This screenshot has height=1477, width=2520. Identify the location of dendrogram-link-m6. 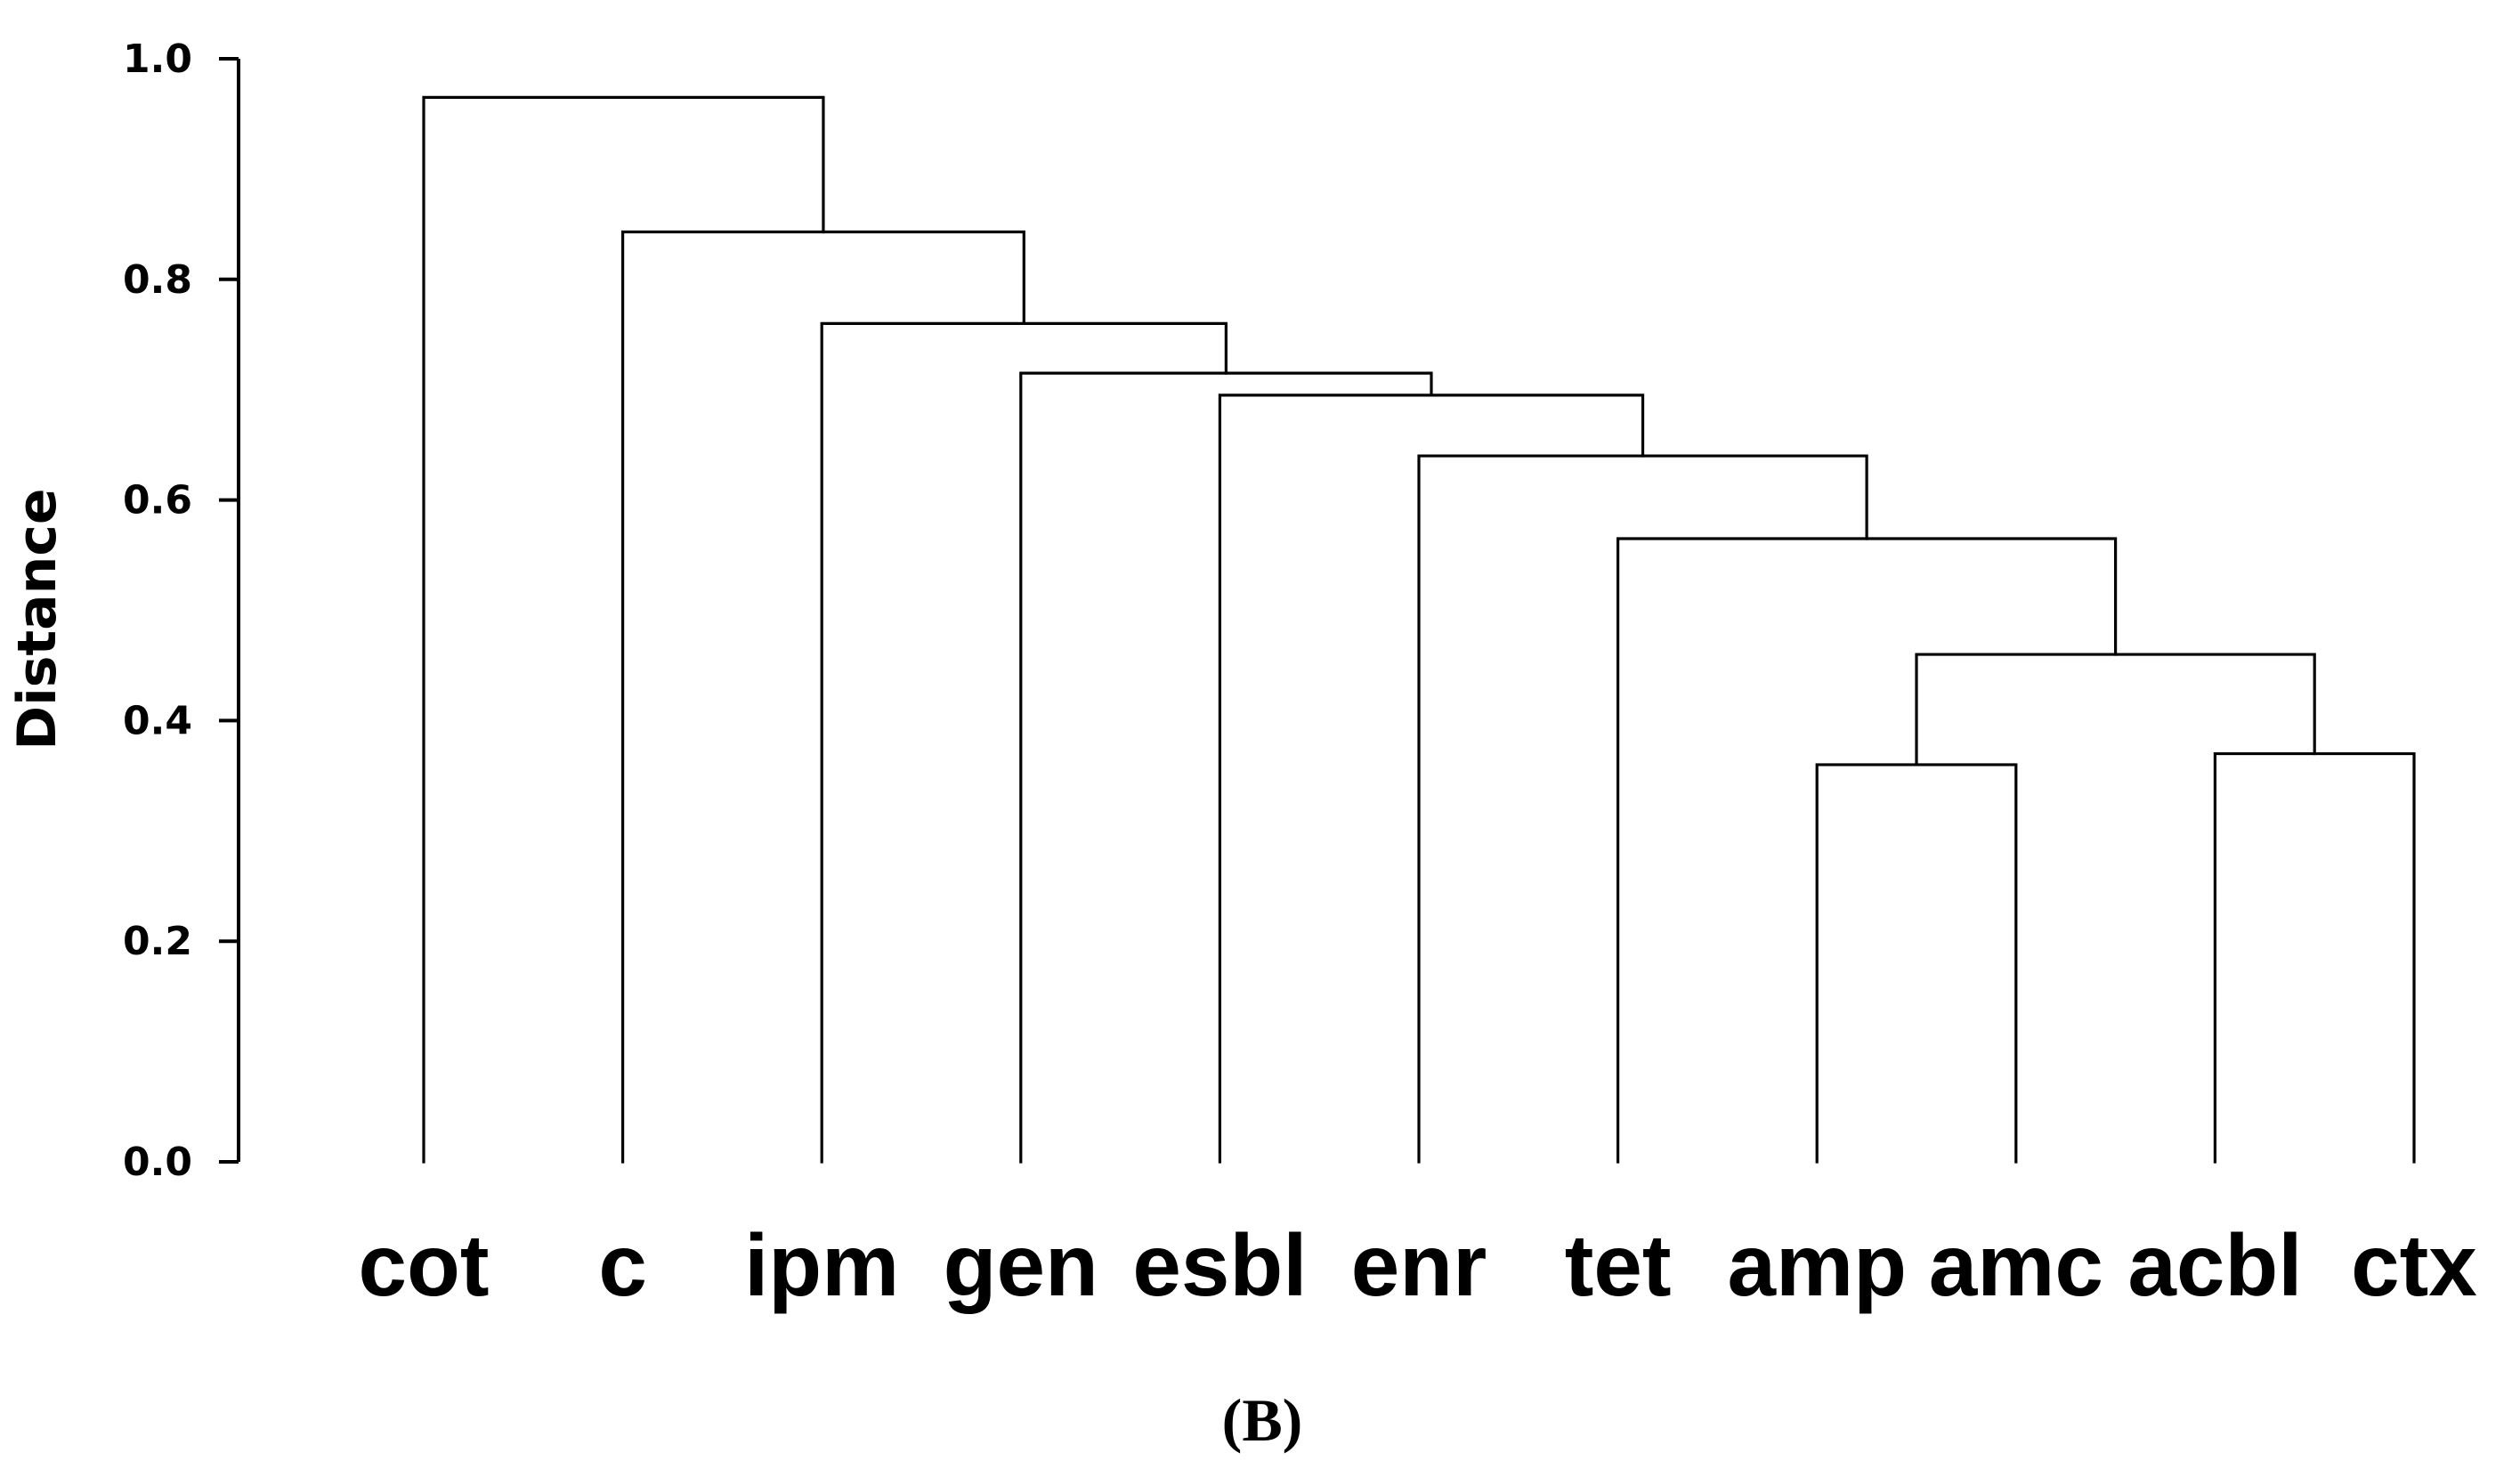
(1431, 779).